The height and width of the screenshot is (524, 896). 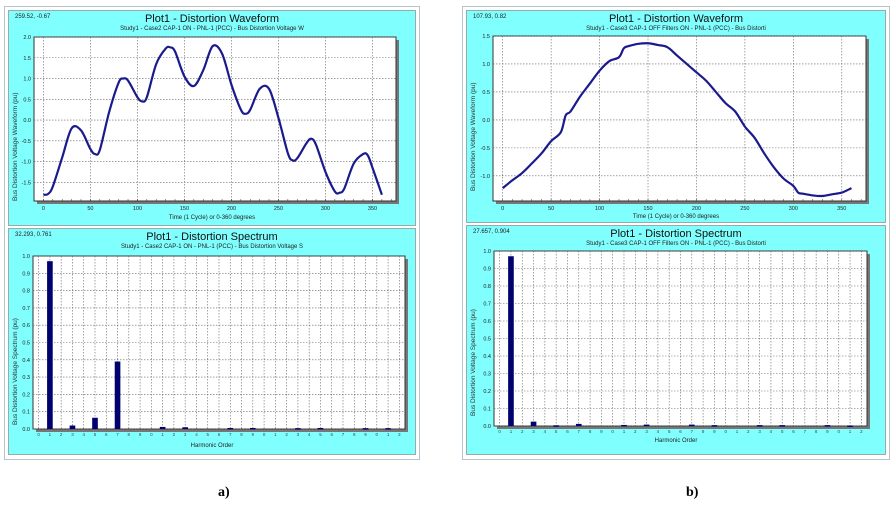 I want to click on caption-b: b), so click(x=692, y=492).